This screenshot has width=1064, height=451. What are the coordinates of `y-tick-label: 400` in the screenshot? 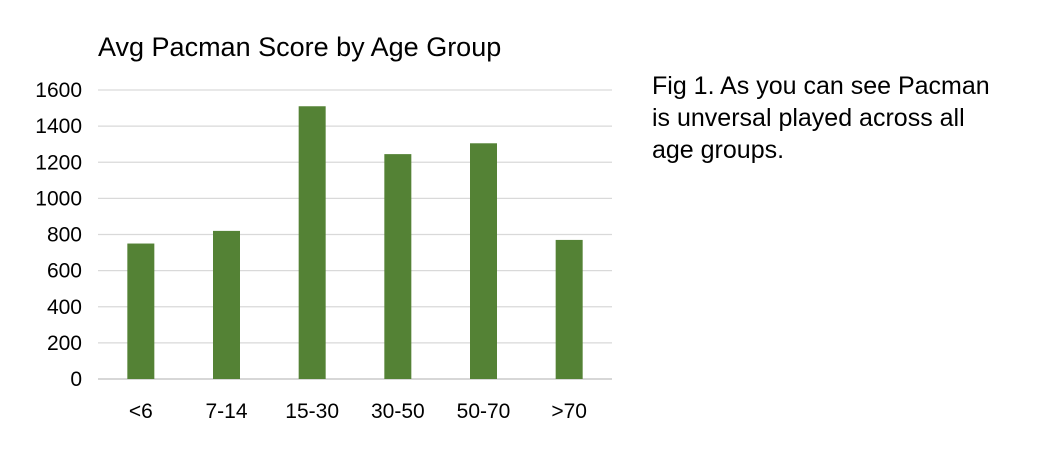 It's located at (64, 307).